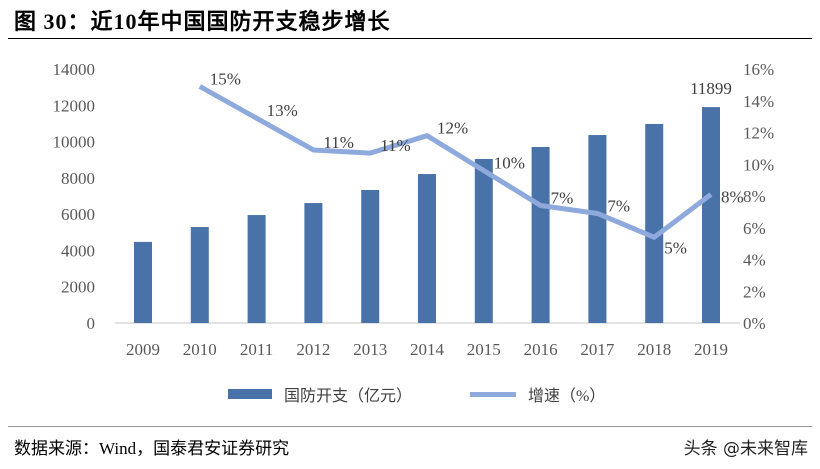 The width and height of the screenshot is (820, 469). What do you see at coordinates (370, 256) in the screenshot?
I see `bar-2013` at bounding box center [370, 256].